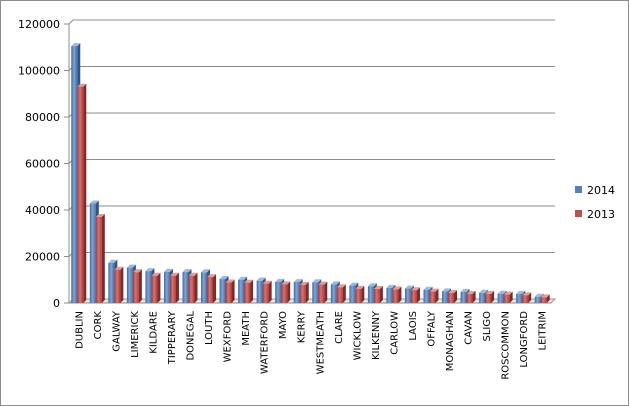 The width and height of the screenshot is (629, 406). What do you see at coordinates (116, 331) in the screenshot?
I see `x-tick-label: GALWAY` at bounding box center [116, 331].